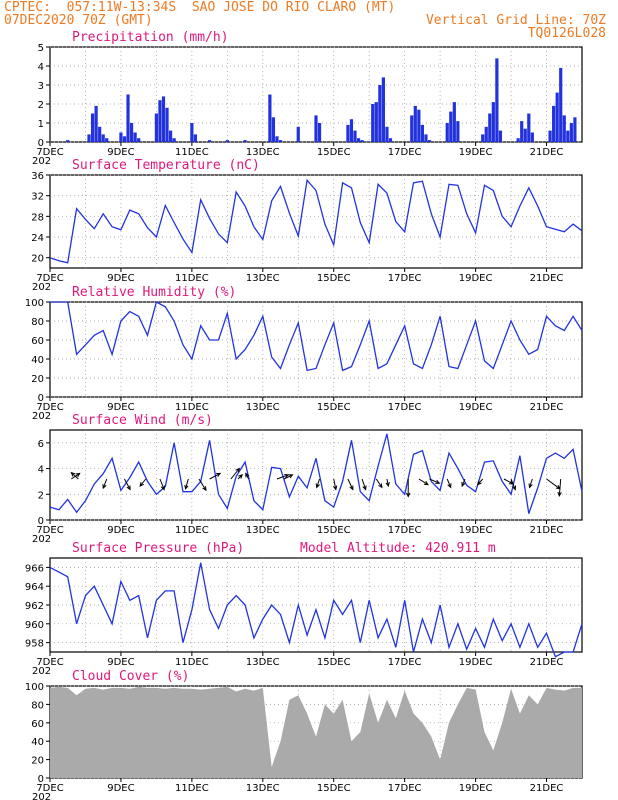 The image size is (618, 800). I want to click on precipitation-xtick-label: 7DEC, so click(49, 152).